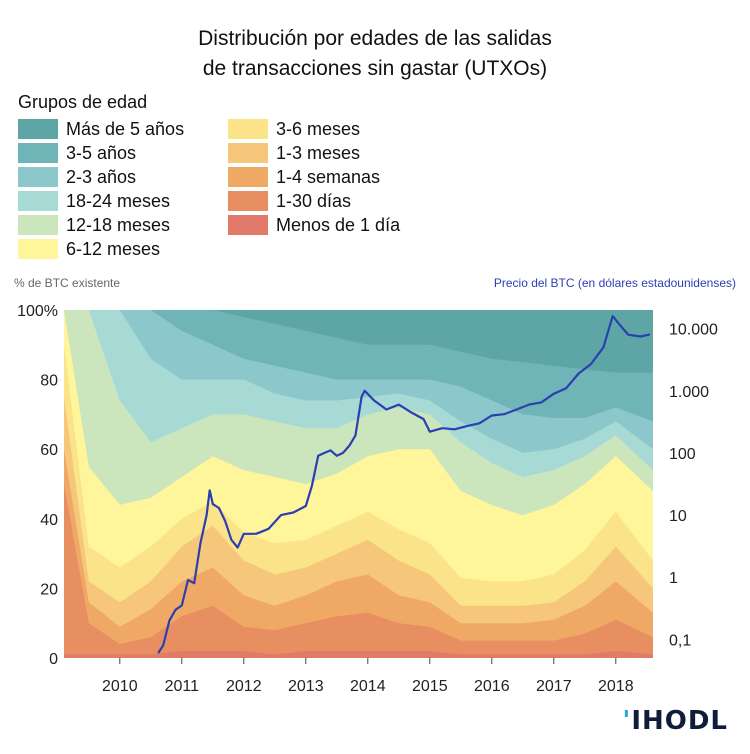  I want to click on legend-item-mas-de-5-anos: Más de 5 años, so click(101, 129).